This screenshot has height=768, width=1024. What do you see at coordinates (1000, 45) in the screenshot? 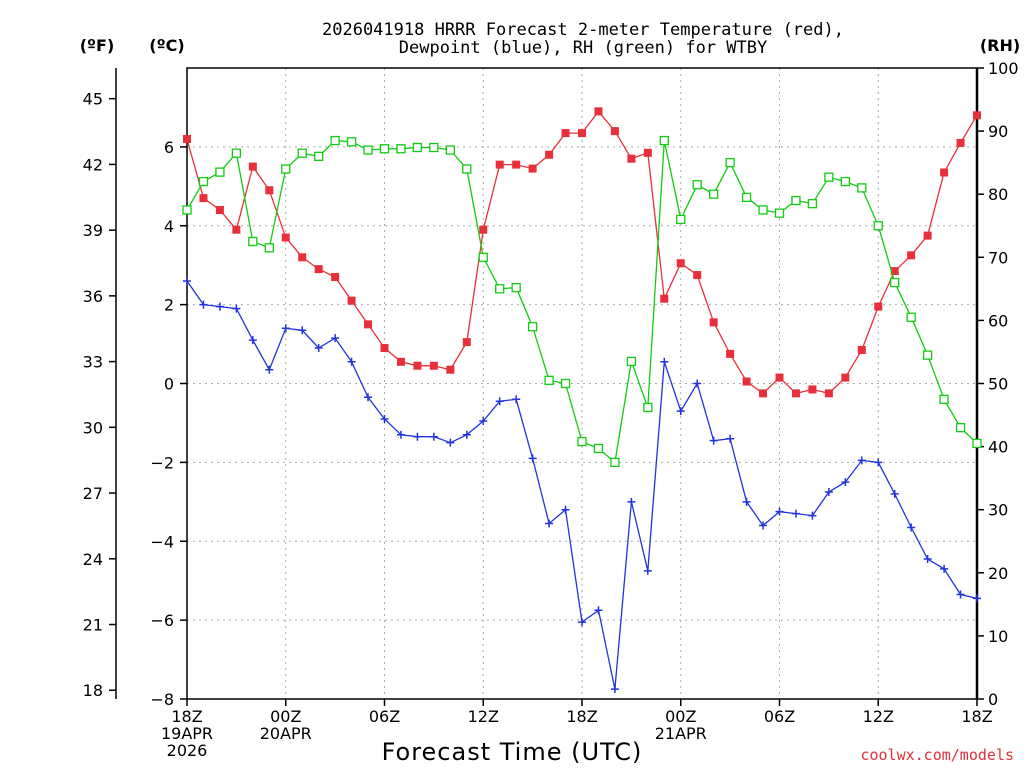
I see `unit-label-rh: (RH)` at bounding box center [1000, 45].